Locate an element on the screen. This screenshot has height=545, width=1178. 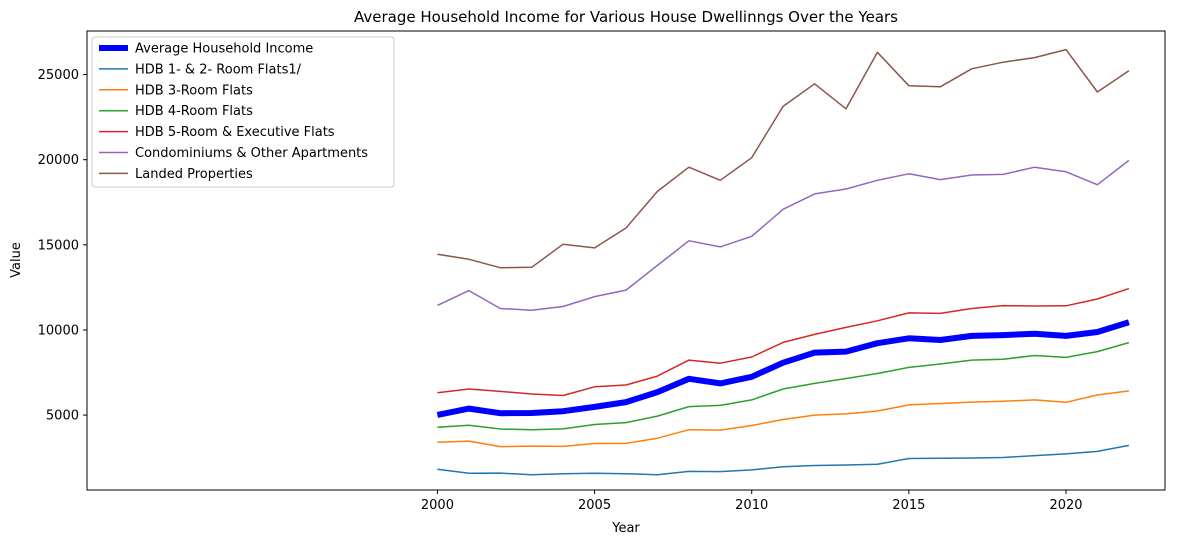
legend-label-6: Landed Properties is located at coordinates (194, 174).